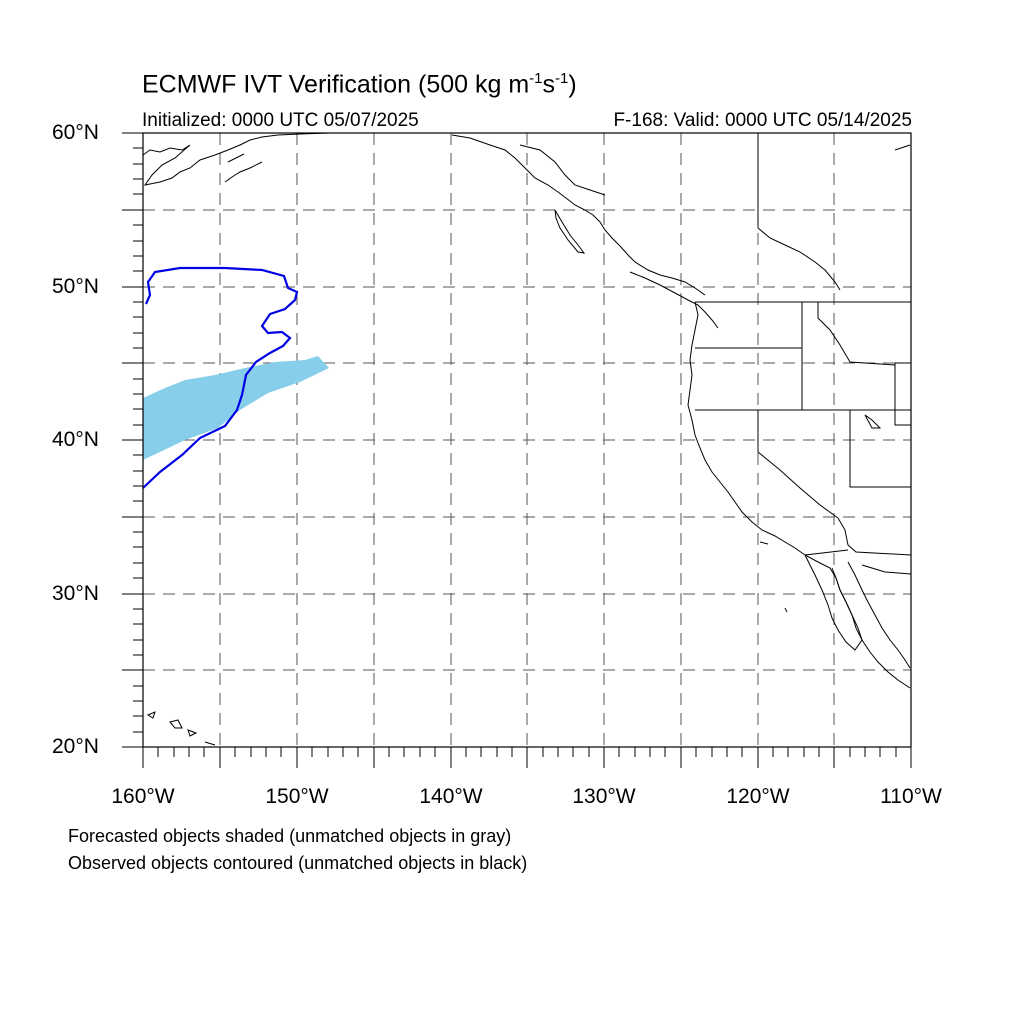 The image size is (1024, 1024). What do you see at coordinates (758, 796) in the screenshot?
I see `lon-label-120w: 120°W` at bounding box center [758, 796].